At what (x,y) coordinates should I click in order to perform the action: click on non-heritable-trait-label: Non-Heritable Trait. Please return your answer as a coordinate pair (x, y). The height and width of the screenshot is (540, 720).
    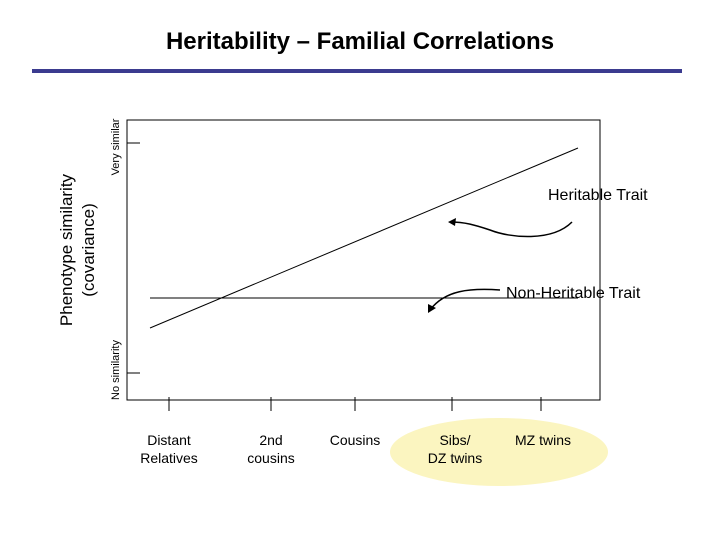
    Looking at the image, I should click on (573, 293).